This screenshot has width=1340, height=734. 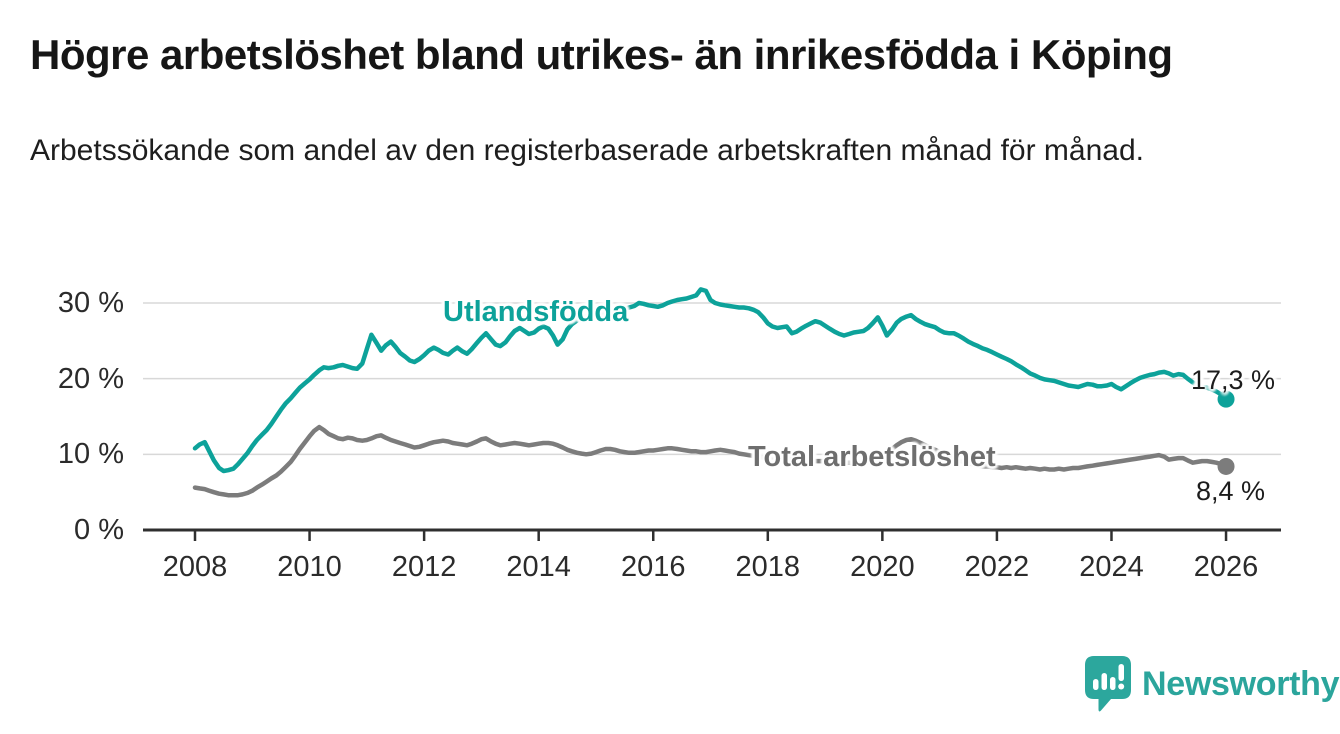 I want to click on brand-name: Newsworthy, so click(x=1241, y=683).